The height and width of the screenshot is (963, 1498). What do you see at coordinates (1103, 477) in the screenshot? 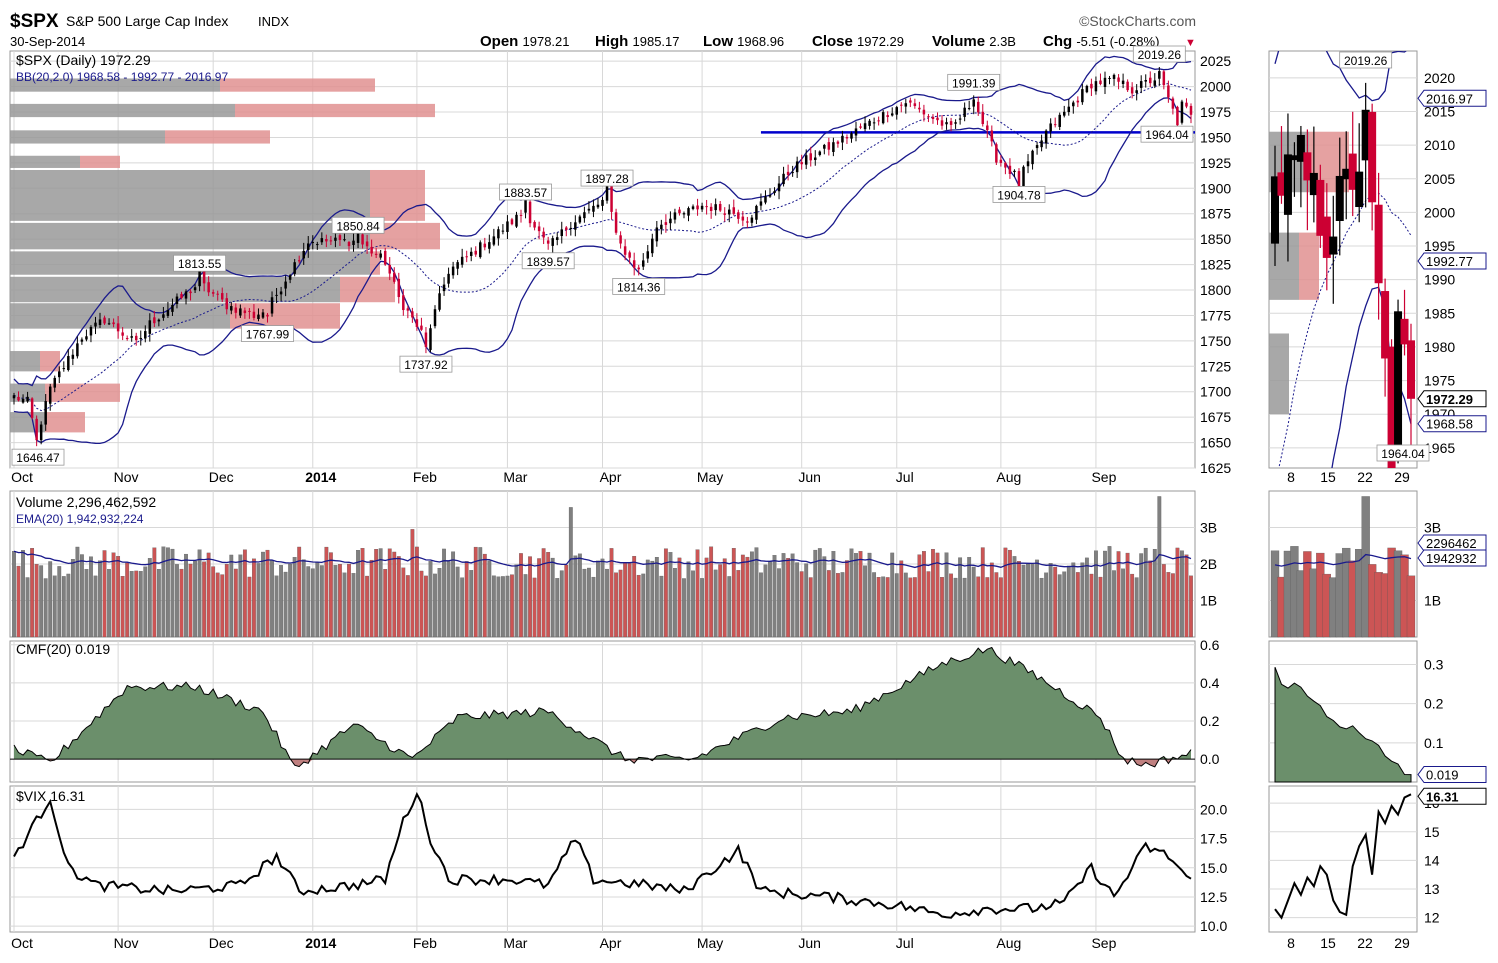
I see `price-x-label: Sep` at bounding box center [1103, 477].